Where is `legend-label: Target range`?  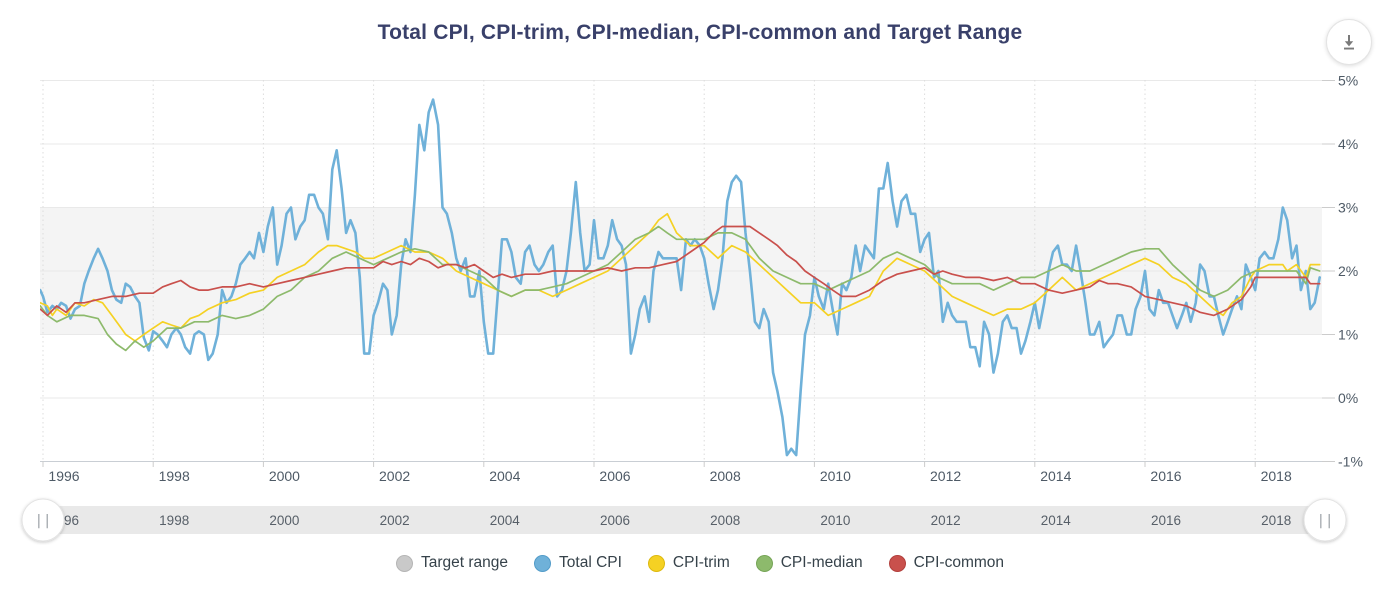
legend-label: Target range is located at coordinates (464, 562).